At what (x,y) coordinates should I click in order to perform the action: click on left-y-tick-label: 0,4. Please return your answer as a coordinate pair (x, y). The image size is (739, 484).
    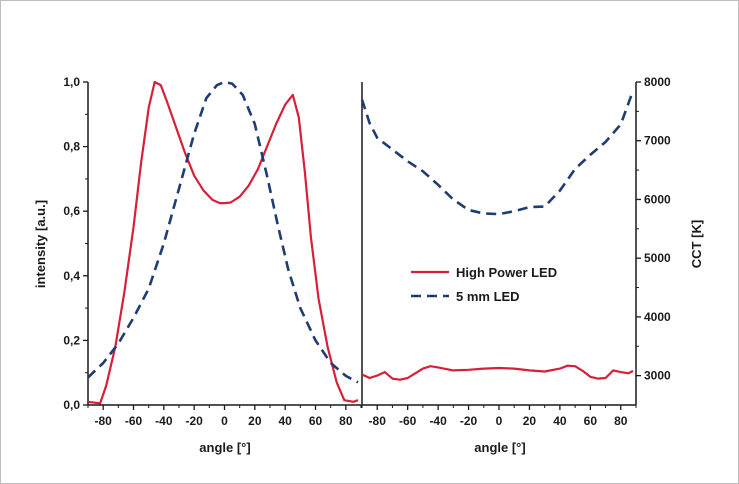
    Looking at the image, I should click on (71, 276).